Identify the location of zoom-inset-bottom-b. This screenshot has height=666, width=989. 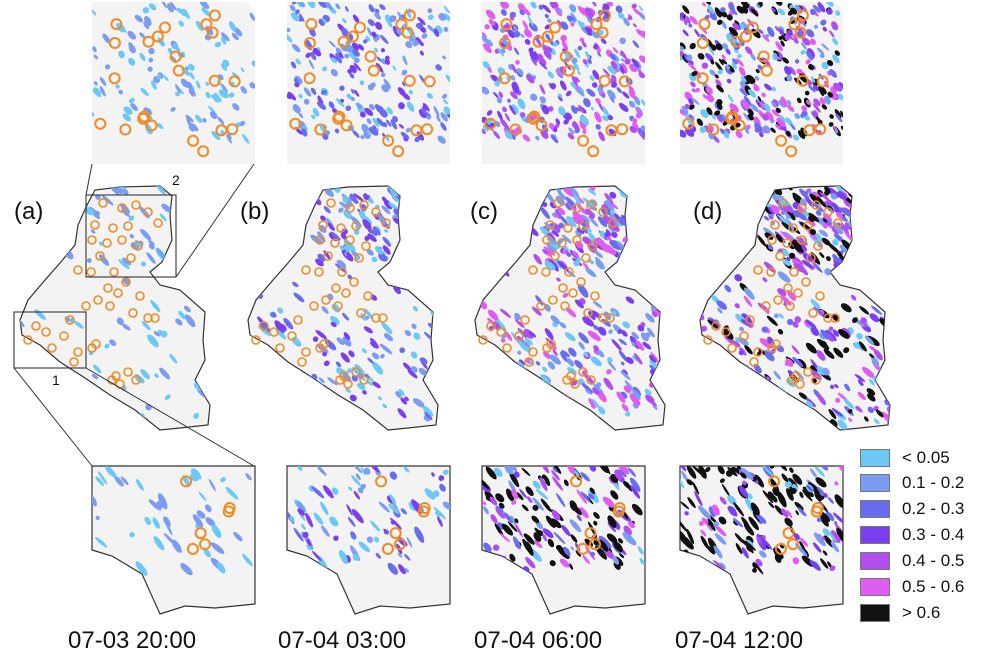
(367, 537).